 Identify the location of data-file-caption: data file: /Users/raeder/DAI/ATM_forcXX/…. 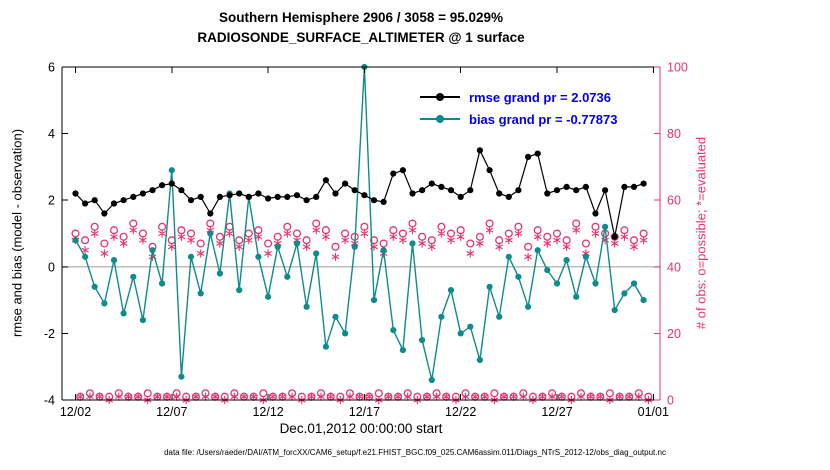
(415, 452).